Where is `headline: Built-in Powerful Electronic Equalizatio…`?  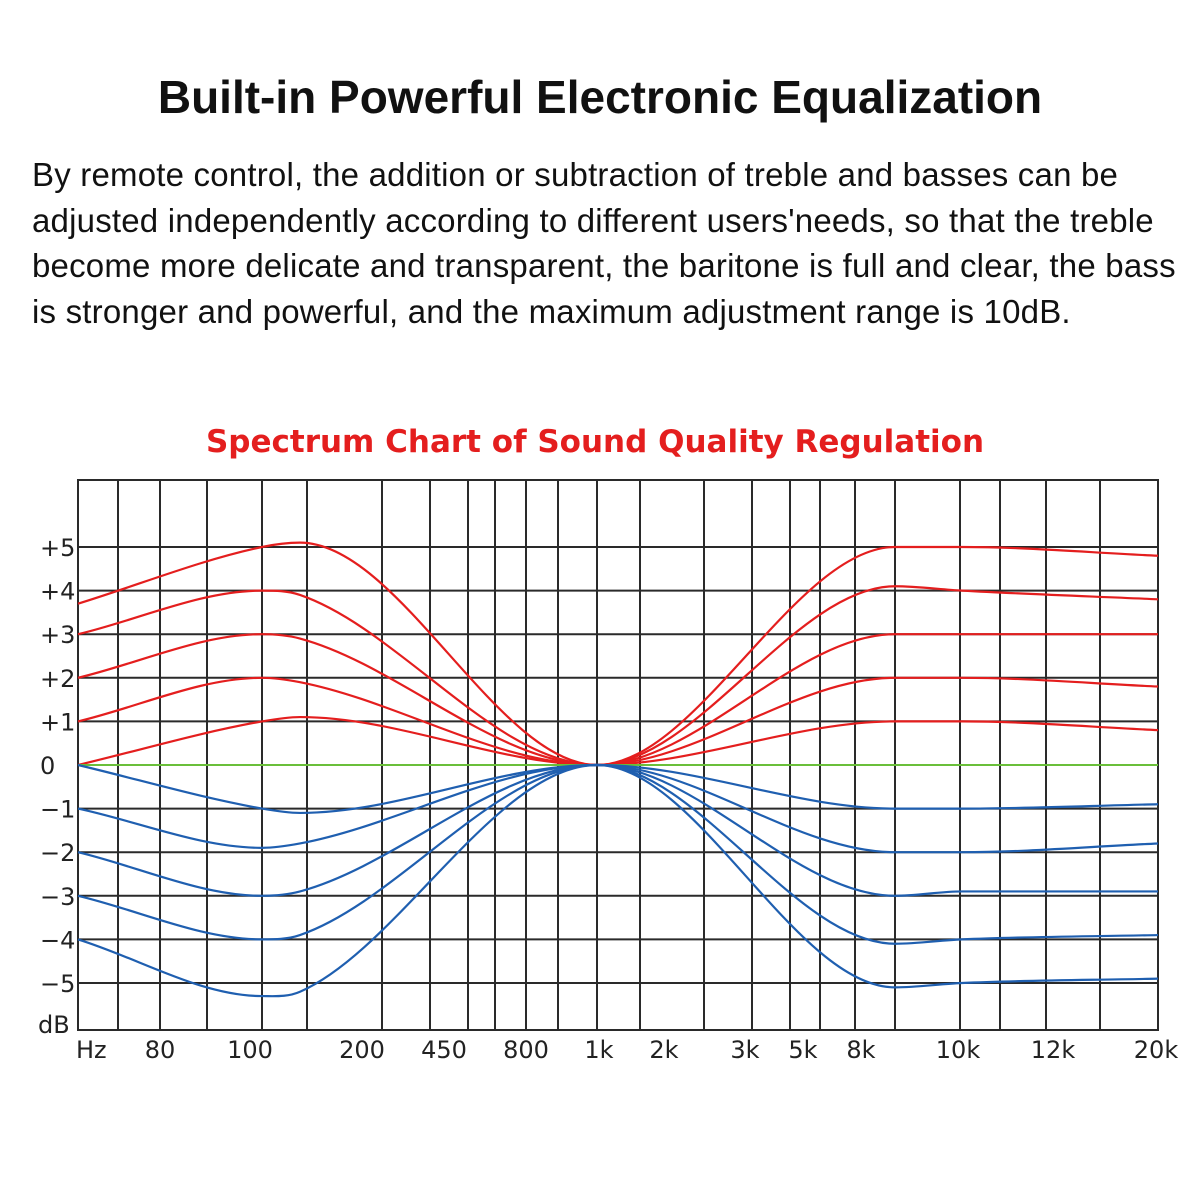
headline: Built-in Powerful Electronic Equalizatio… is located at coordinates (600, 97).